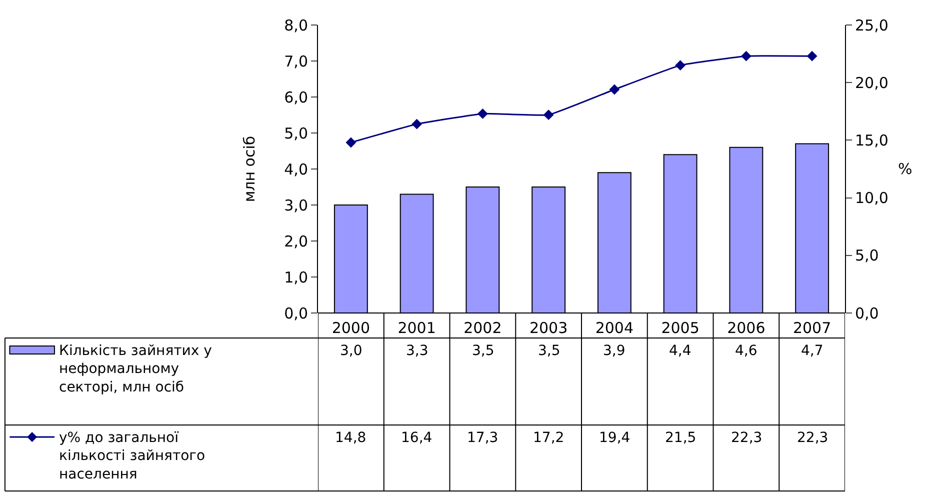 Image resolution: width=933 pixels, height=493 pixels. What do you see at coordinates (905, 169) in the screenshot?
I see `y2-axis-title: %` at bounding box center [905, 169].